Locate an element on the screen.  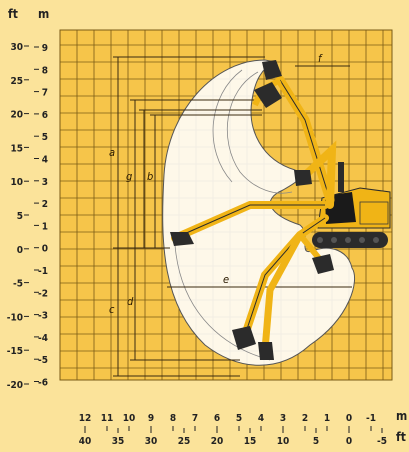
y-tick-label-m: 3 is located at coordinates (45, 182).